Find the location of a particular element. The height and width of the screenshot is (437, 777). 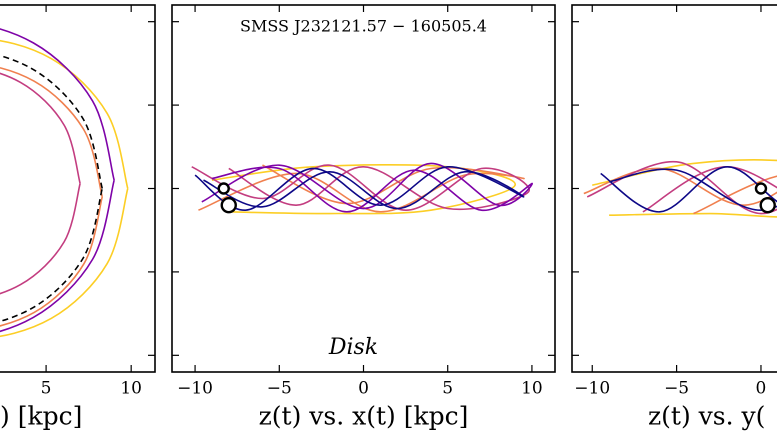

x-axis-label: z(t) vs. x(t) [kpc] is located at coordinates (364, 416).